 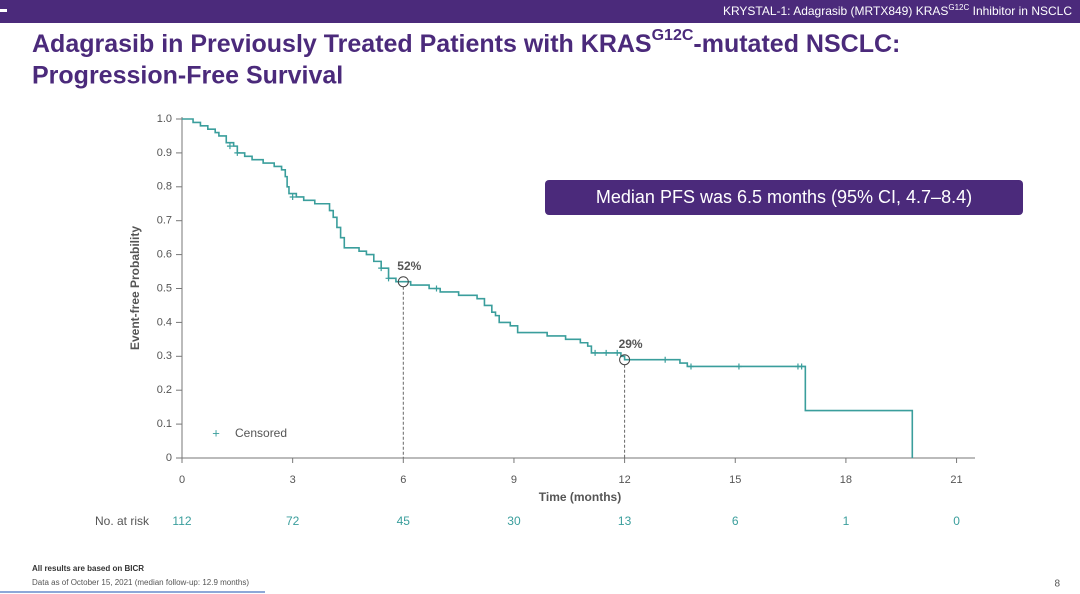 I want to click on x-tick-label: 21, so click(x=956, y=480).